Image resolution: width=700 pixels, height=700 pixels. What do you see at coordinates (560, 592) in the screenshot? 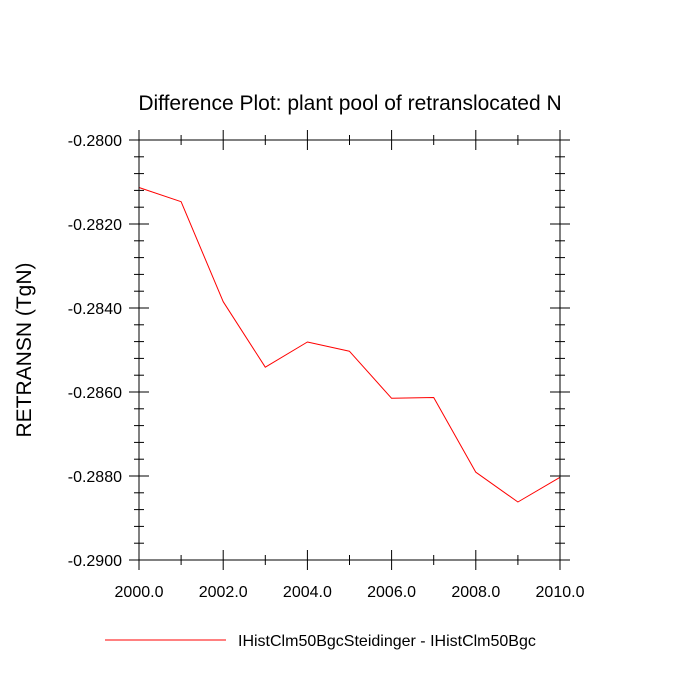
I see `x-tick-label: 2010.0` at bounding box center [560, 592].